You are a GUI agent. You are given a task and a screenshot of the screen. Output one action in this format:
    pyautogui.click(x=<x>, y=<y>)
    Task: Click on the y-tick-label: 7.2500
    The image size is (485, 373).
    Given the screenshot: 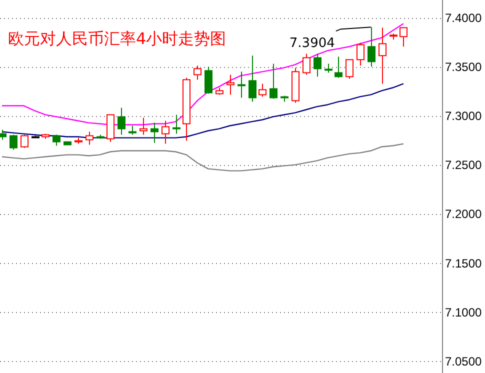 What is the action you would take?
    pyautogui.click(x=463, y=165)
    